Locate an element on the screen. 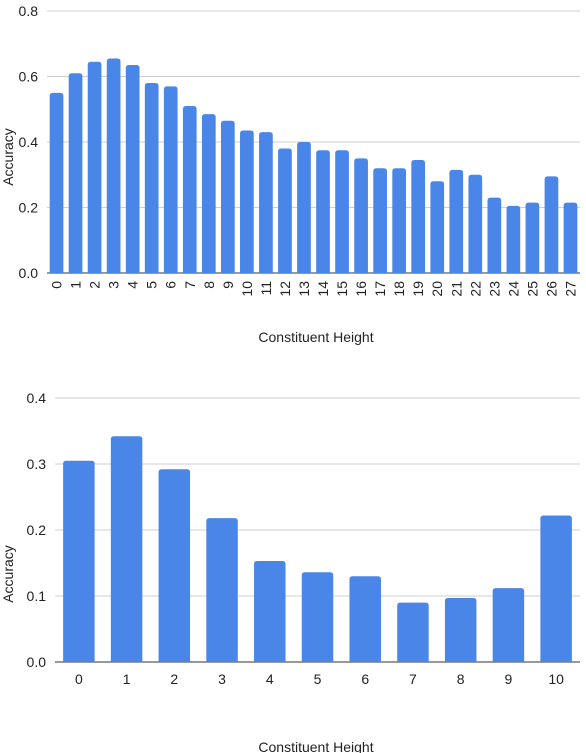 This screenshot has height=753, width=586. x-tick-label: 22 is located at coordinates (475, 289).